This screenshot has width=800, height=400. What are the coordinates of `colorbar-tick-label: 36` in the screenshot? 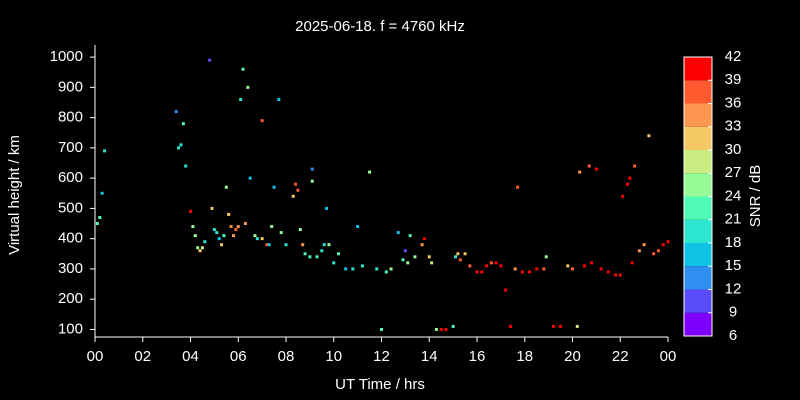 It's located at (733, 102).